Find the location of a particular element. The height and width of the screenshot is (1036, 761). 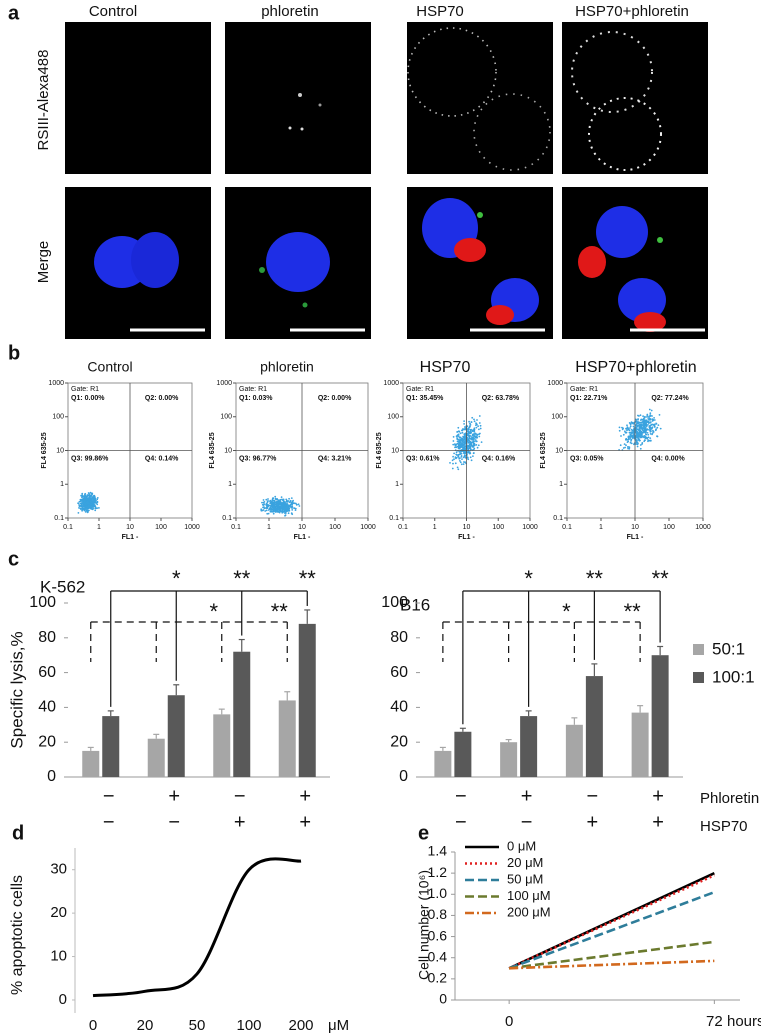

nucleus is located at coordinates (622, 232).